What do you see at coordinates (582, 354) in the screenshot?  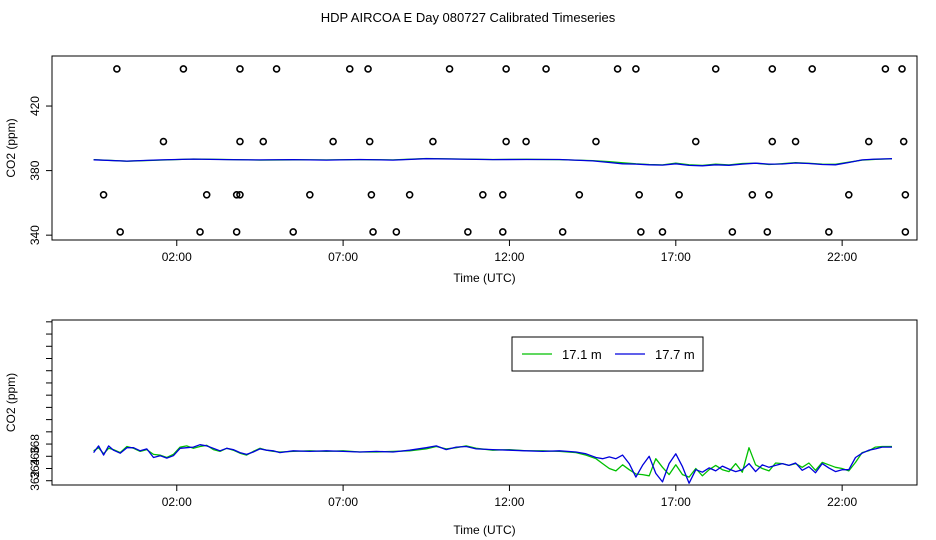 I see `legend-label: 17.1 m` at bounding box center [582, 354].